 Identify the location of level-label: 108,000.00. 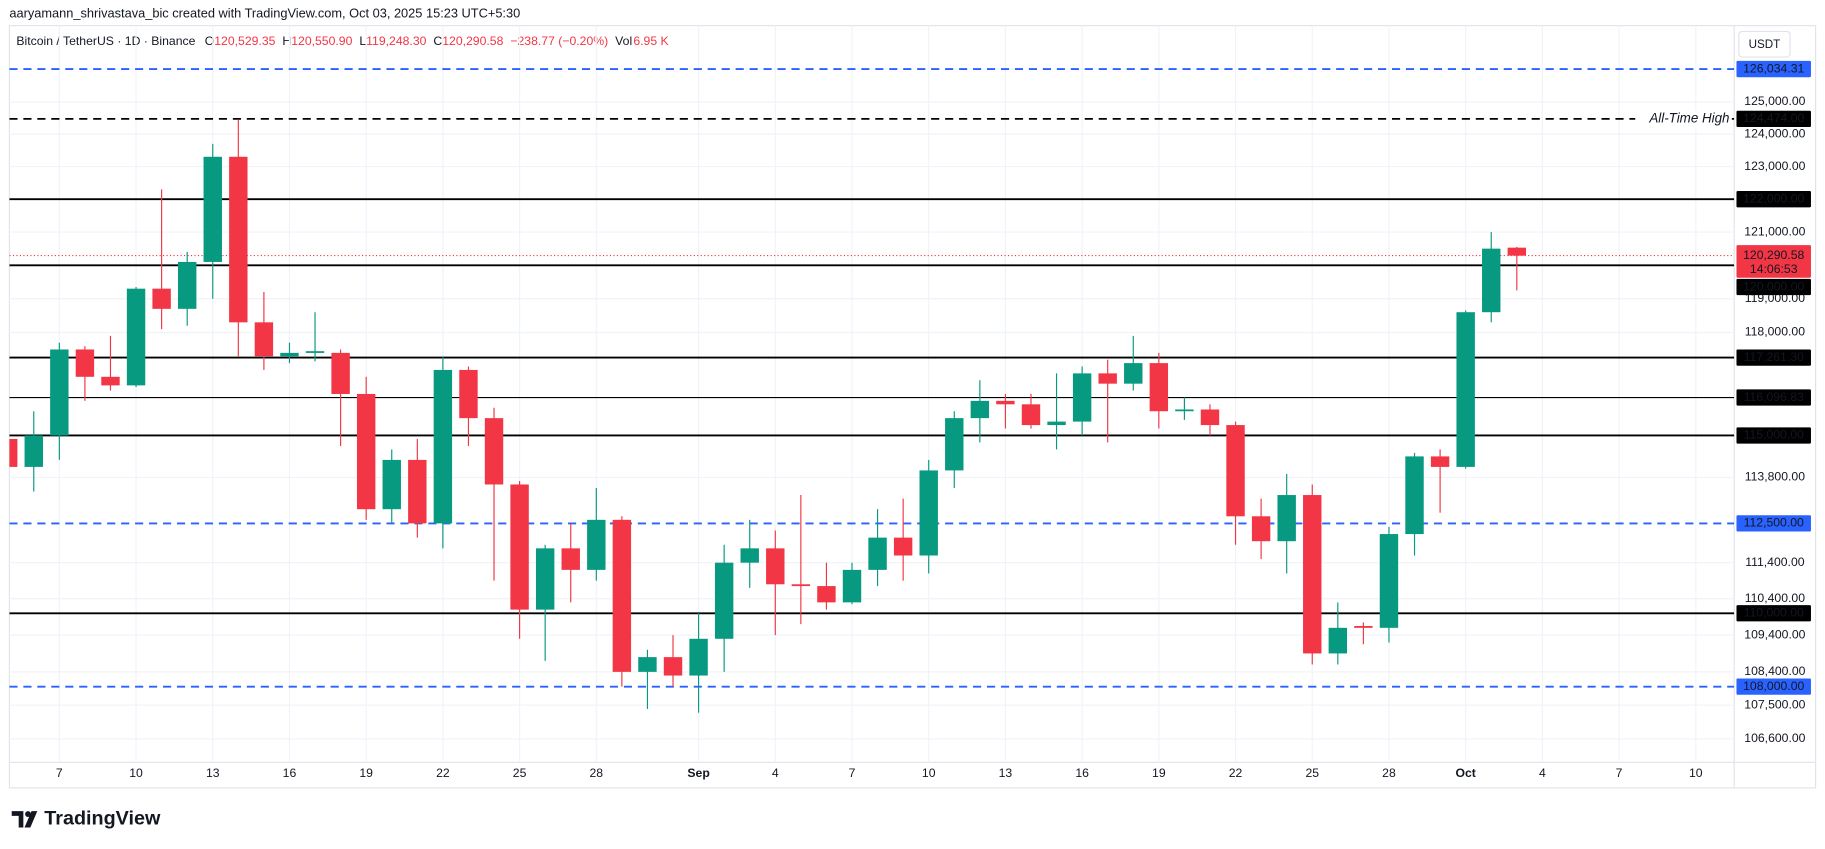
(1773, 686).